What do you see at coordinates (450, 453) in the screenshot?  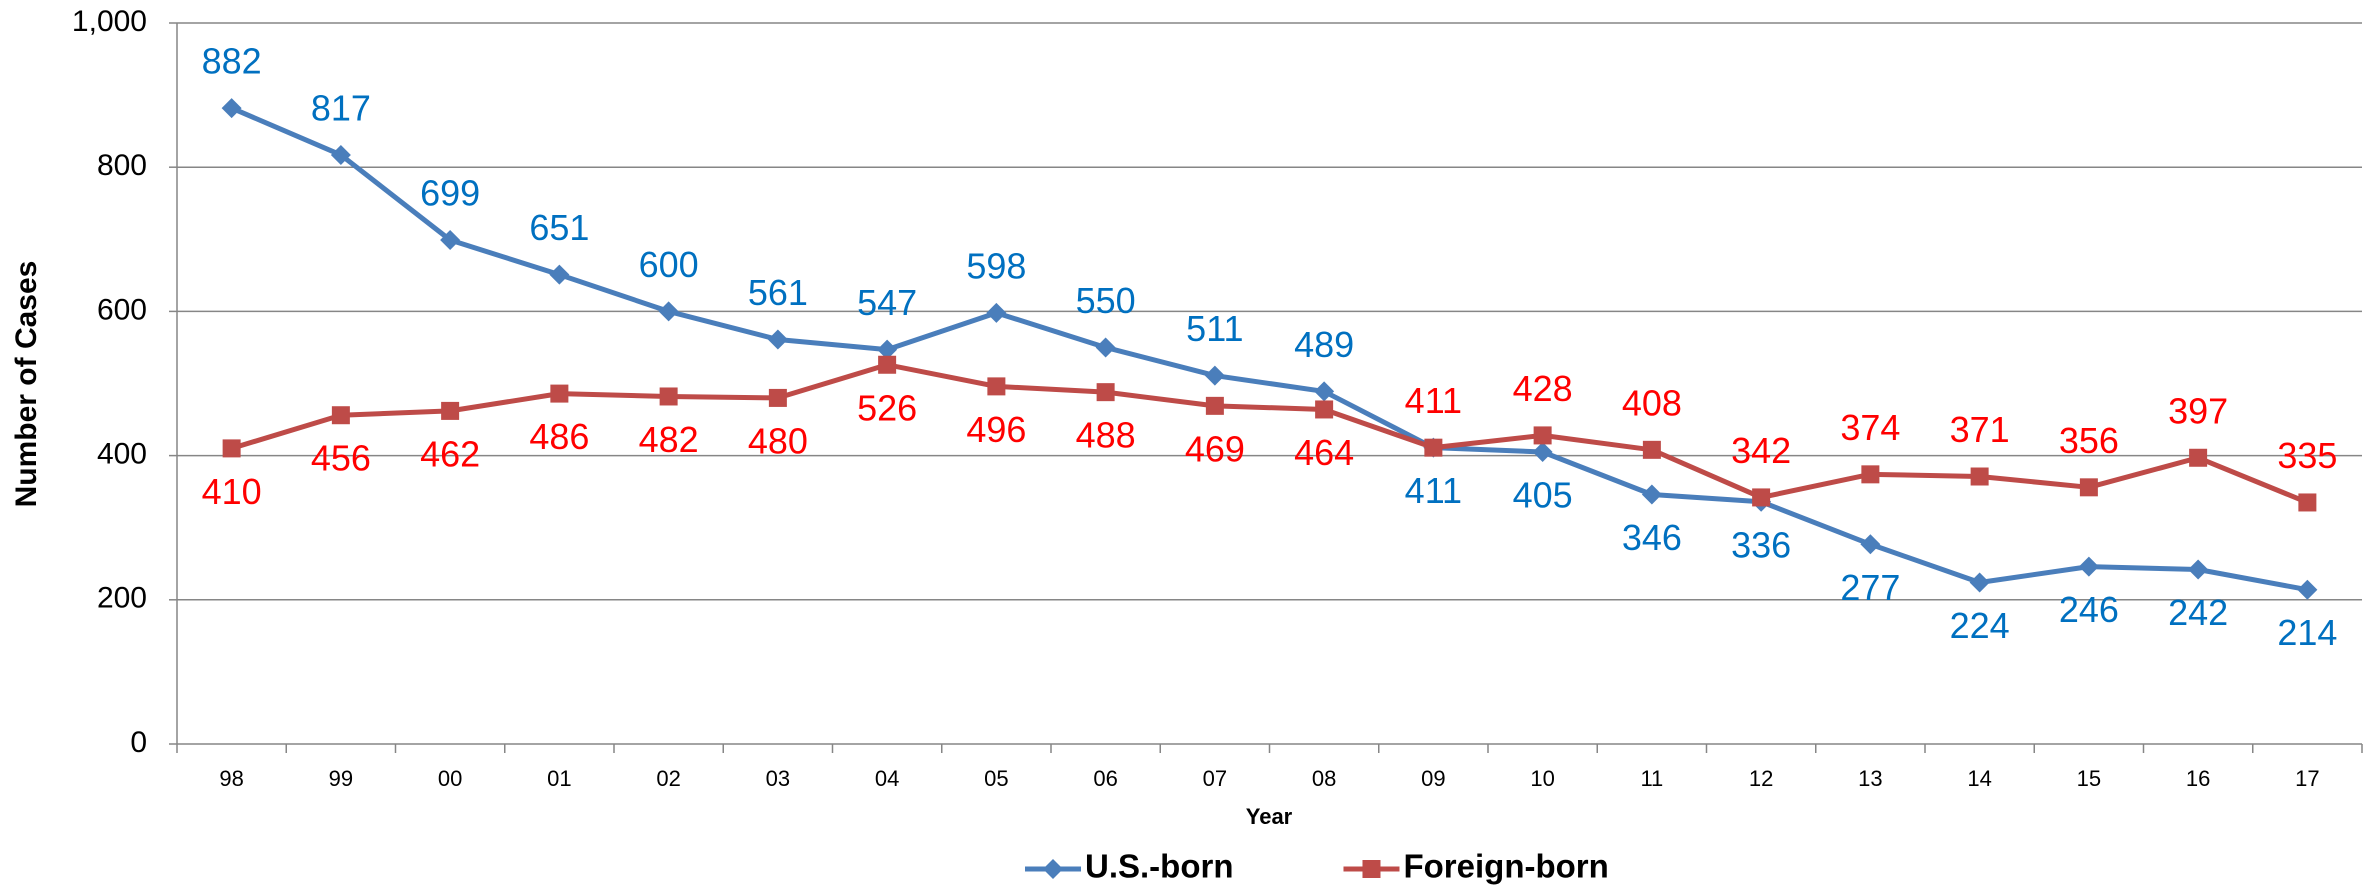 I see `data-label: 462` at bounding box center [450, 453].